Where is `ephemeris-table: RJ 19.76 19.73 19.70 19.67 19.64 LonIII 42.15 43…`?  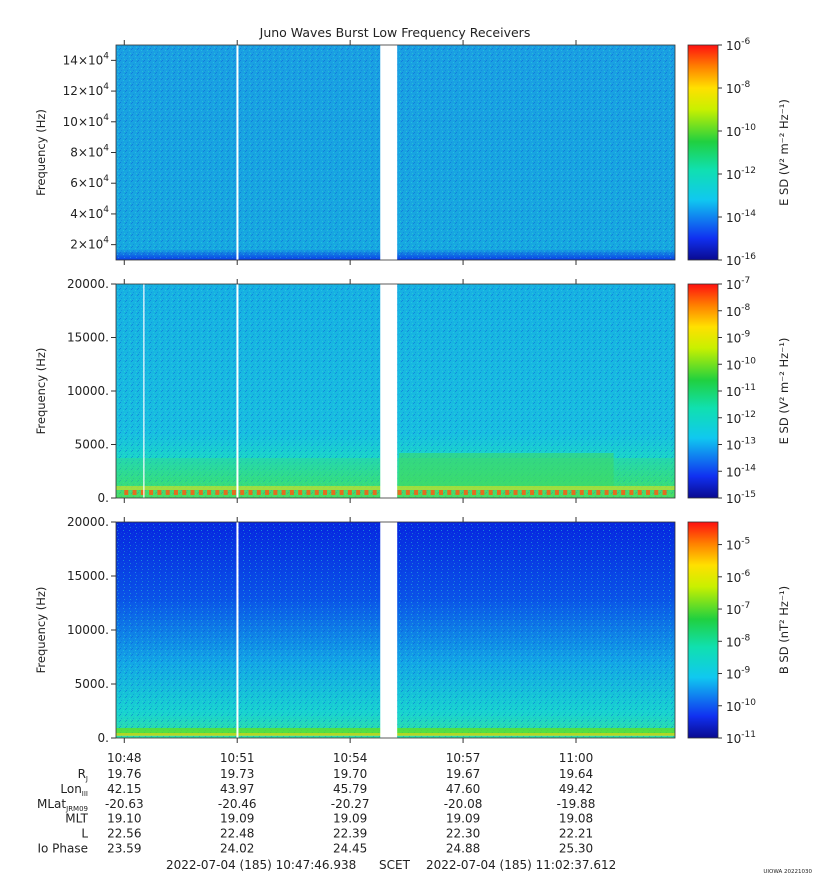 ephemeris-table: RJ 19.76 19.73 19.70 19.67 19.64 LonIII 42.15 43… is located at coordinates (316, 811).